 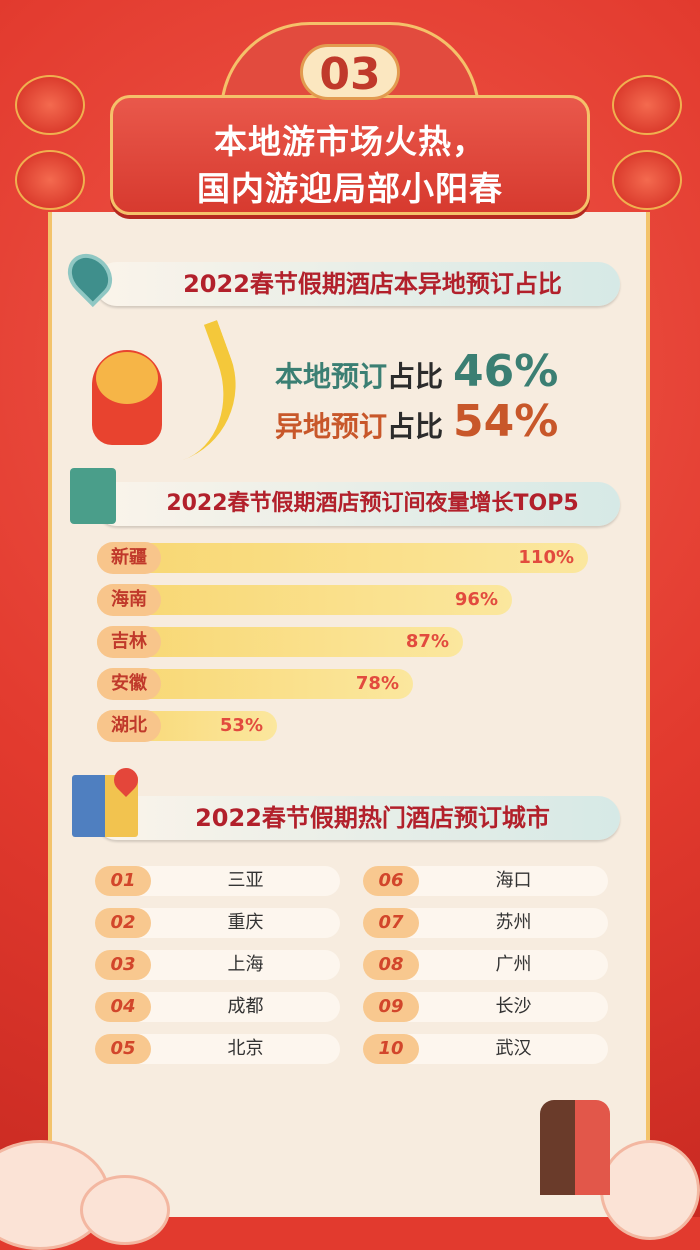 What do you see at coordinates (217, 965) in the screenshot?
I see `city-item: 03 上海` at bounding box center [217, 965].